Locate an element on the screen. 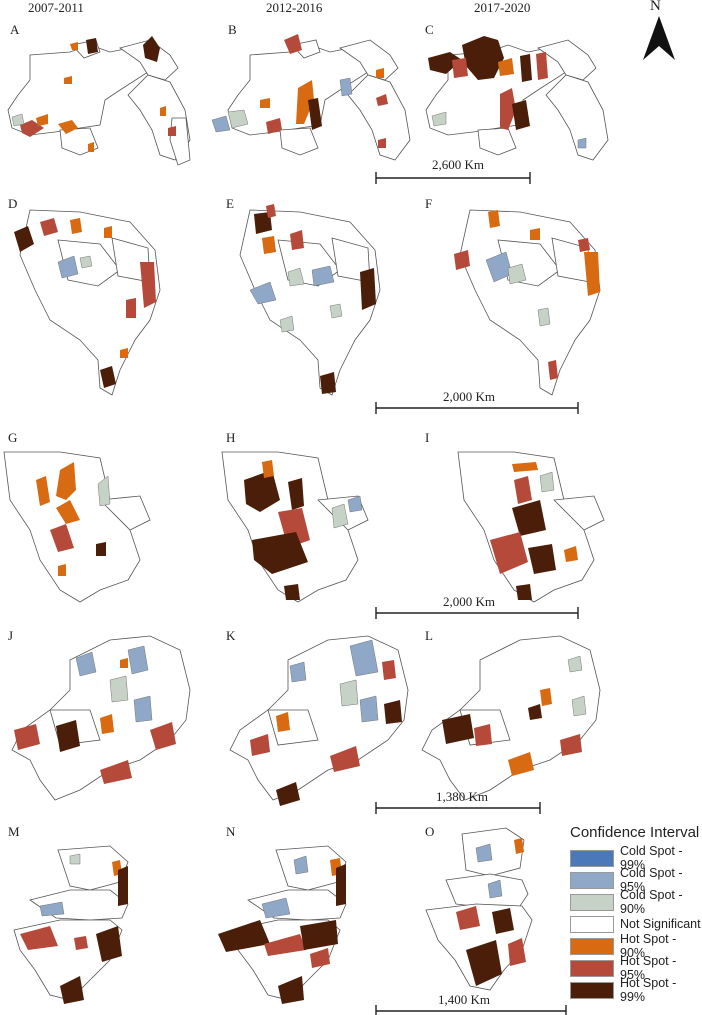 This screenshot has height=1015, width=702. map-panel-i-spots is located at coordinates (534, 531).